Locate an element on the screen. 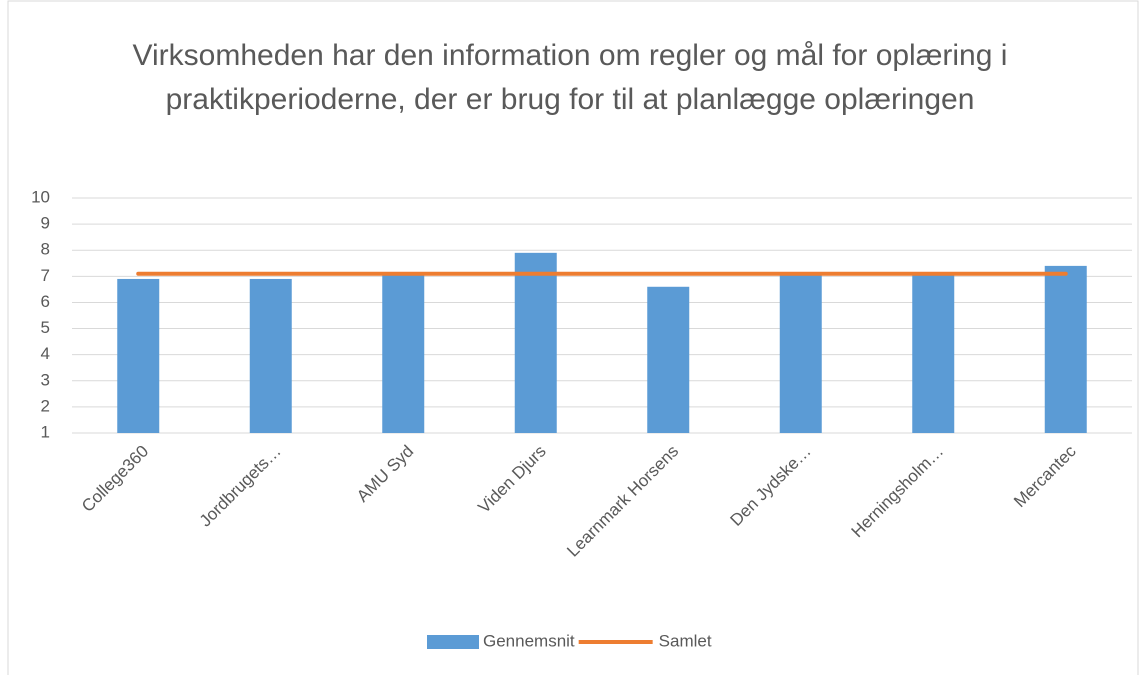 This screenshot has width=1147, height=675. y-tick-label: 7 is located at coordinates (45, 275).